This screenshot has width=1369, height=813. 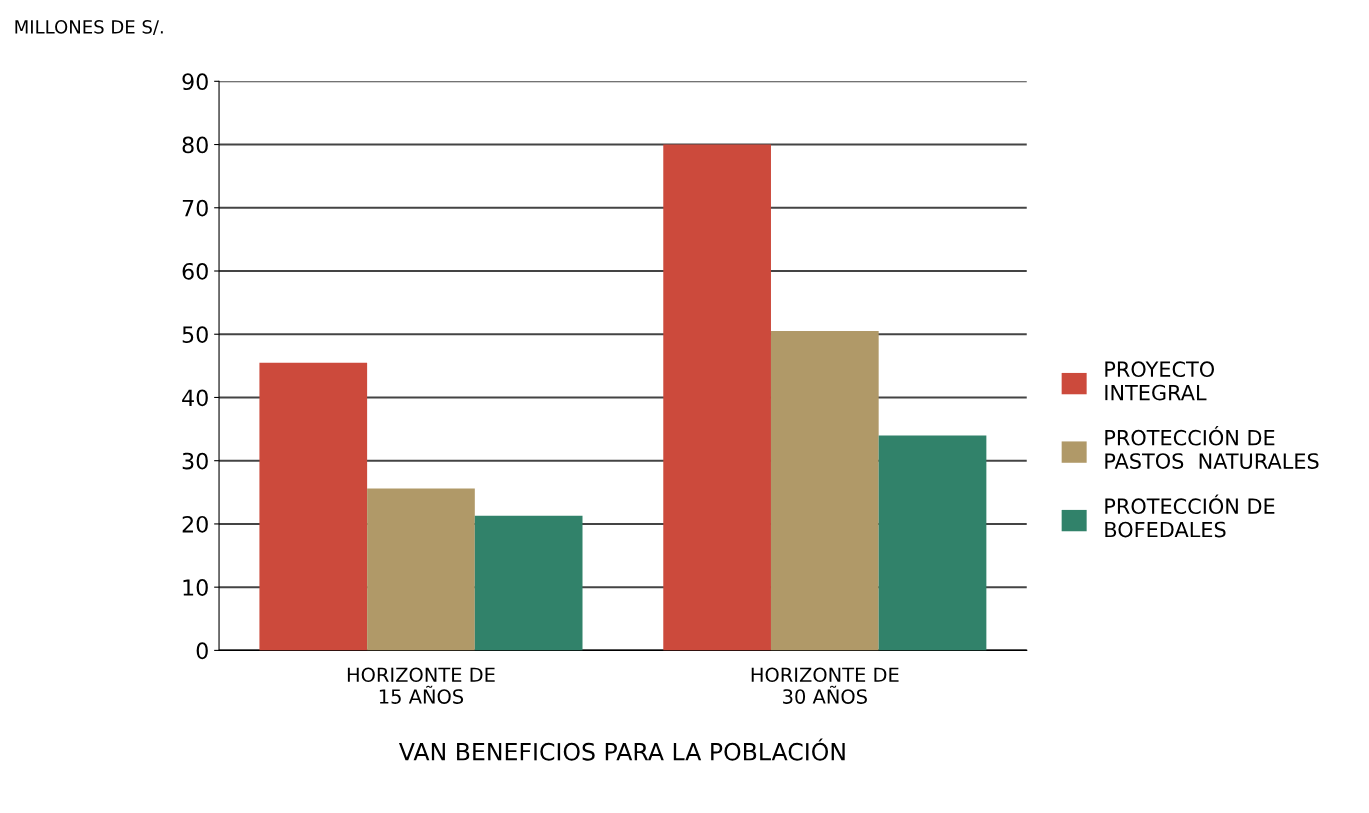 What do you see at coordinates (195, 461) in the screenshot?
I see `y-tick-label: 30` at bounding box center [195, 461].